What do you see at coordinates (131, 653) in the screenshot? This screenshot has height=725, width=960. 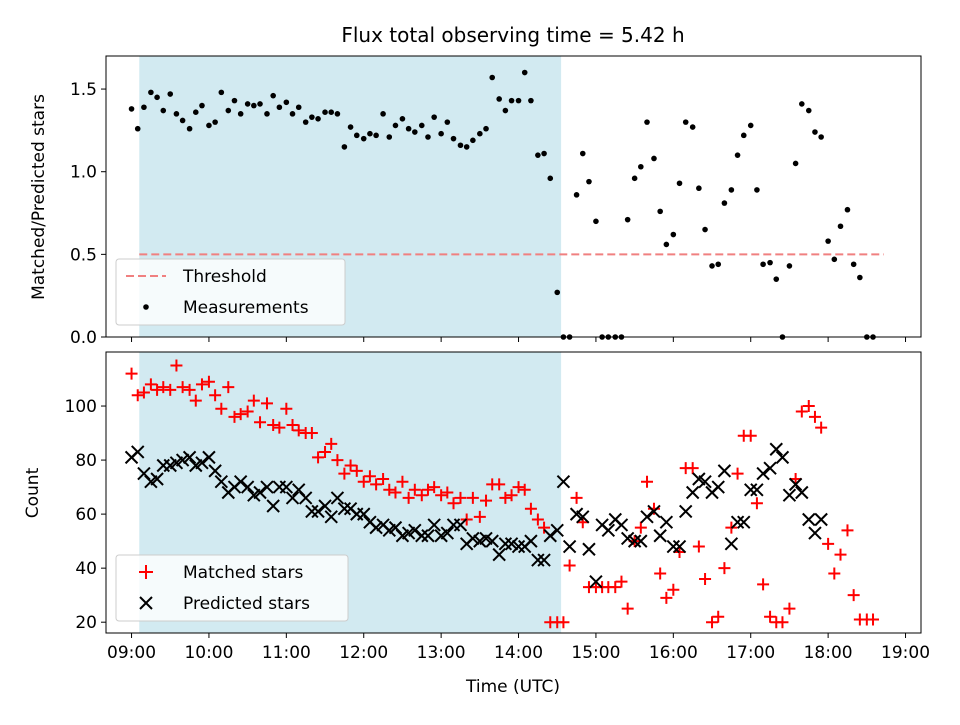 I see `x-tick-label: 09:00` at bounding box center [131, 653].